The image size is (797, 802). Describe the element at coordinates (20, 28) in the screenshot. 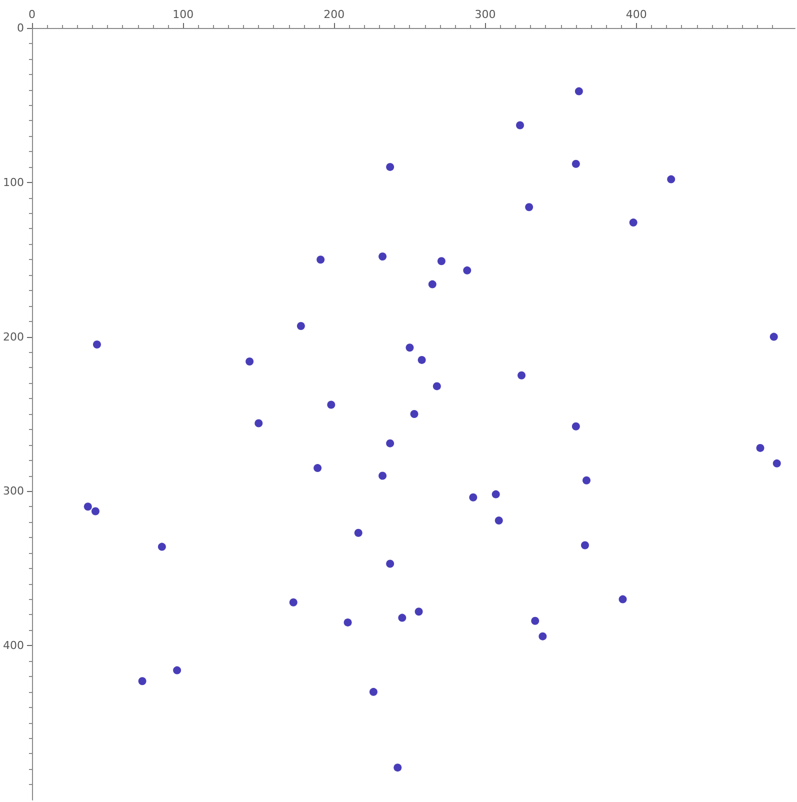

I see `y-tick-label: 0` at that location.